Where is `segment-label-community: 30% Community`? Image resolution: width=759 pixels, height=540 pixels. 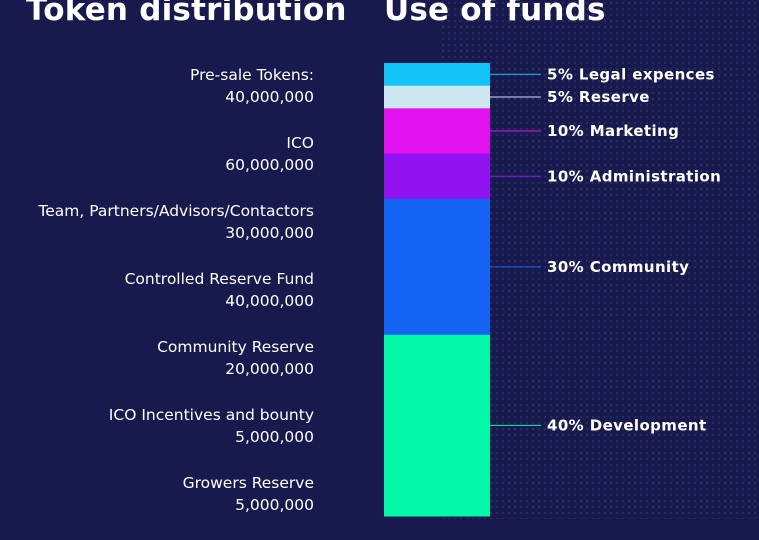 segment-label-community: 30% Community is located at coordinates (618, 267).